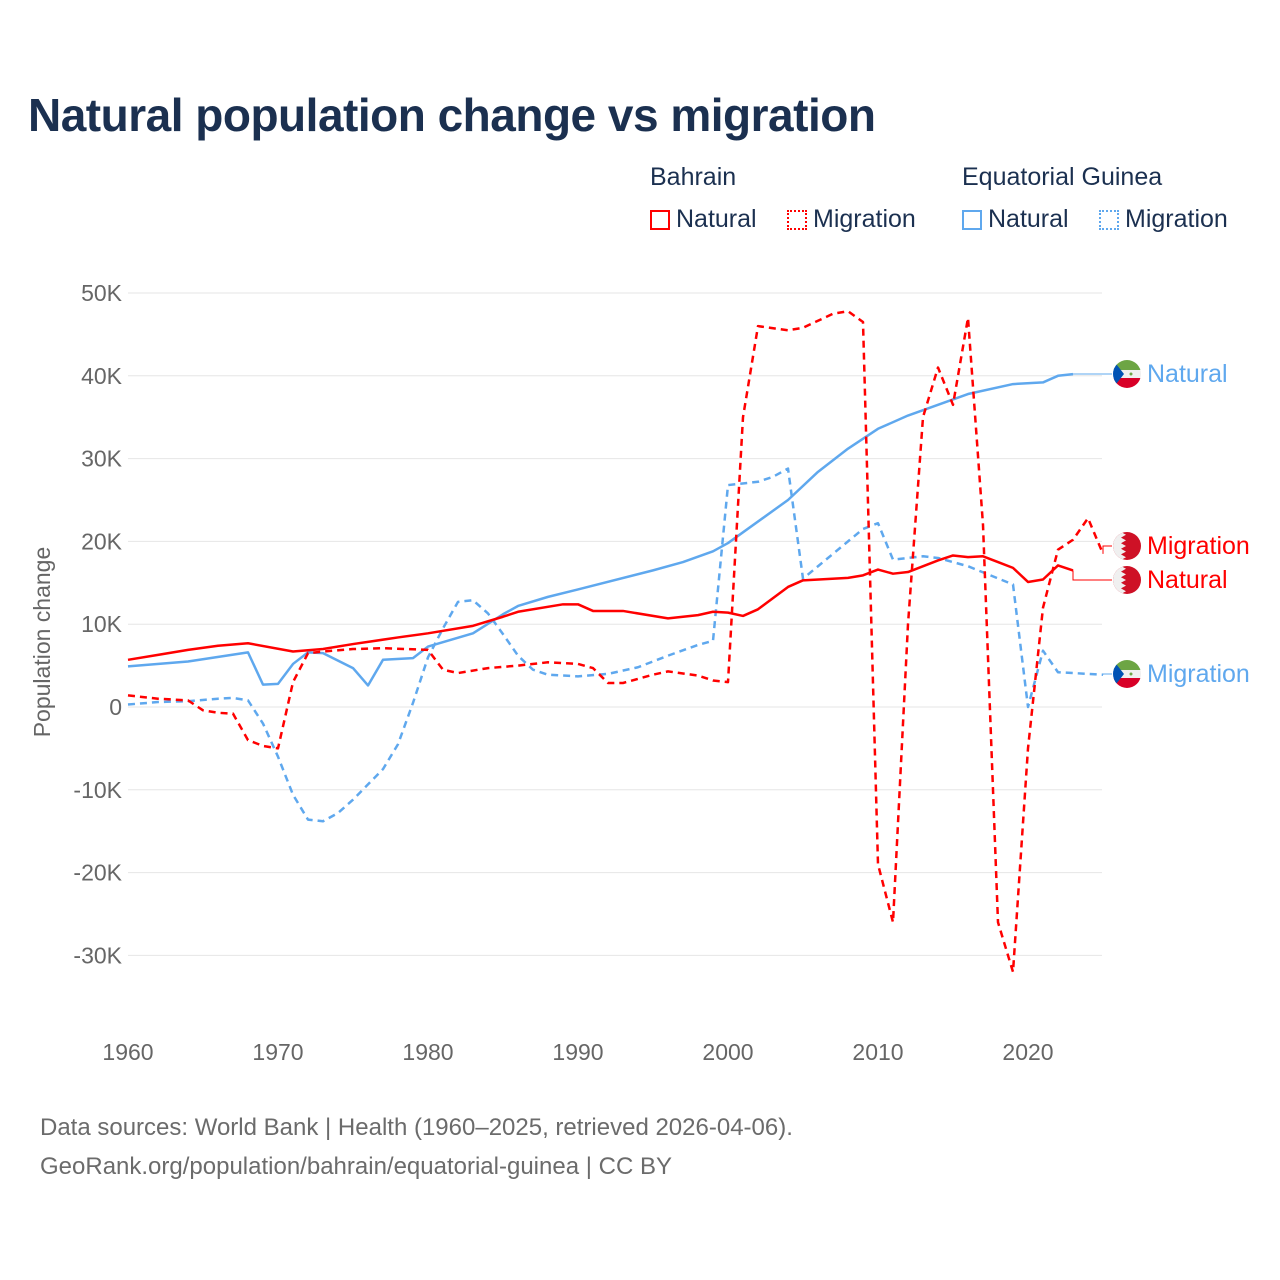 This screenshot has width=1280, height=1280. Describe the element at coordinates (102, 624) in the screenshot. I see `y-tick-label: 10K` at that location.